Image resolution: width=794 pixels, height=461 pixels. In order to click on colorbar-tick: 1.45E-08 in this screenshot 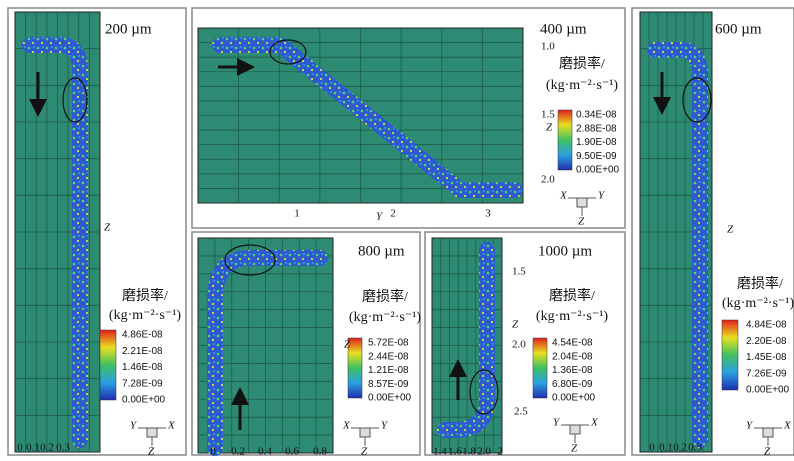, I will do `click(766, 357)`.